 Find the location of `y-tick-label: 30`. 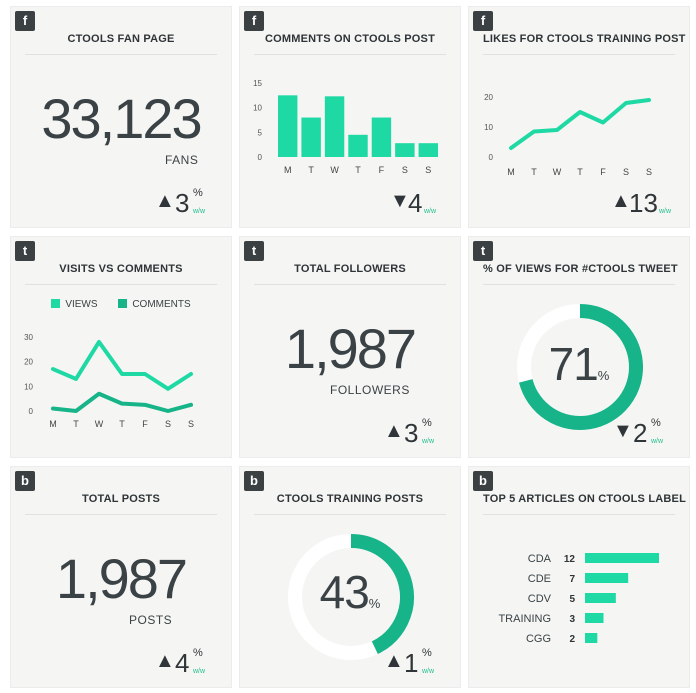

y-tick-label: 30 is located at coordinates (28, 337).